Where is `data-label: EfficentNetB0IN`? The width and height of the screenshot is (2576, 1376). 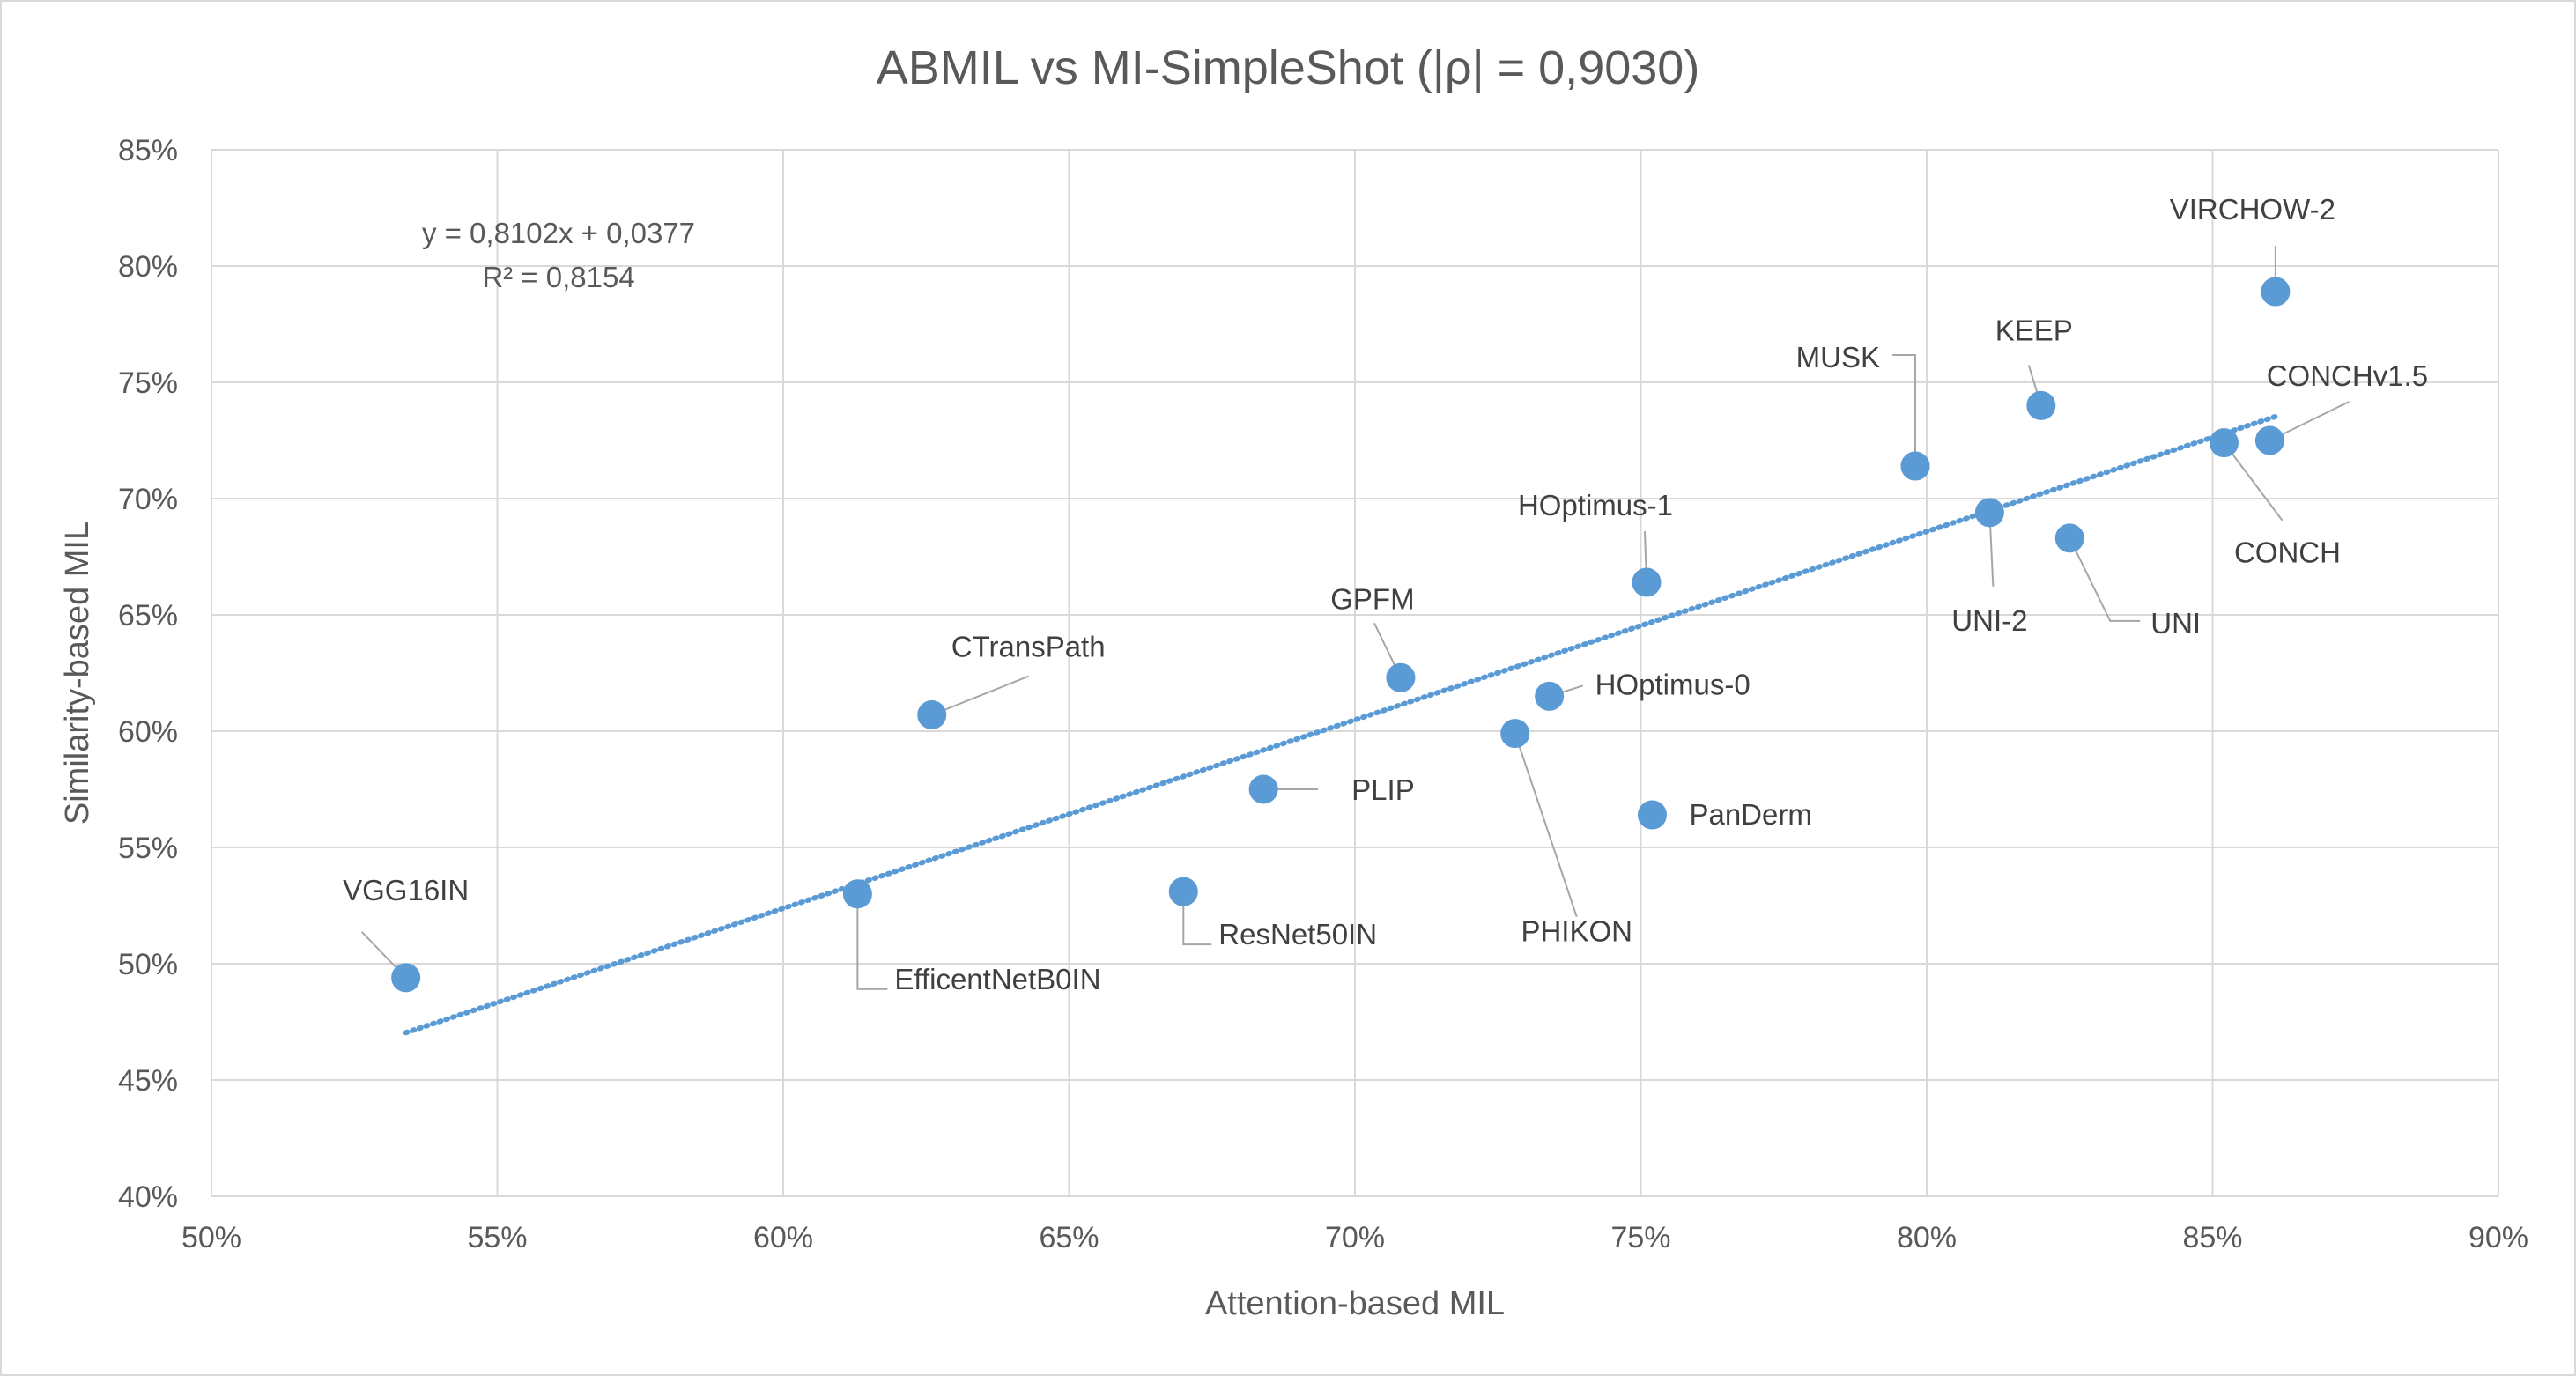
data-label: EfficentNetB0IN is located at coordinates (997, 979).